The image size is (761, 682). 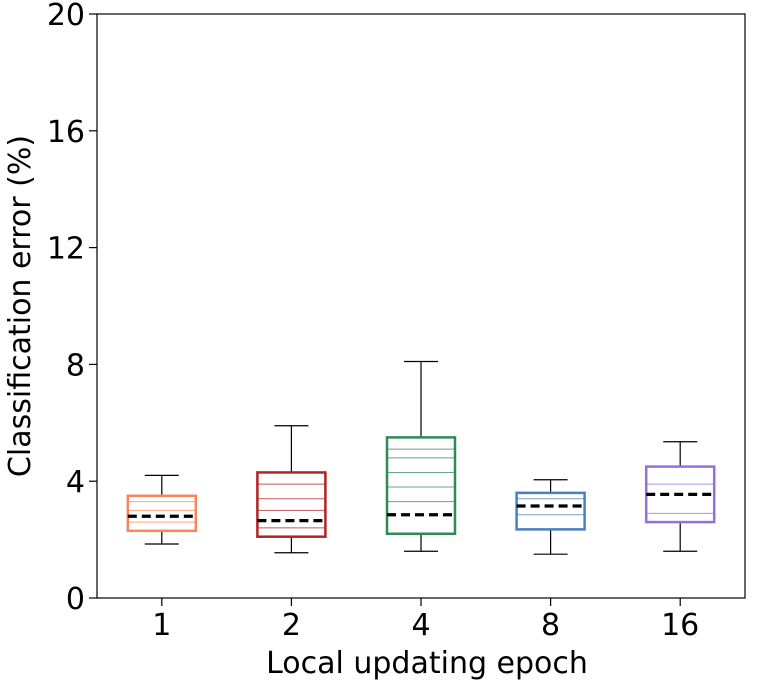 What do you see at coordinates (66, 132) in the screenshot?
I see `y-tick-label: 16` at bounding box center [66, 132].